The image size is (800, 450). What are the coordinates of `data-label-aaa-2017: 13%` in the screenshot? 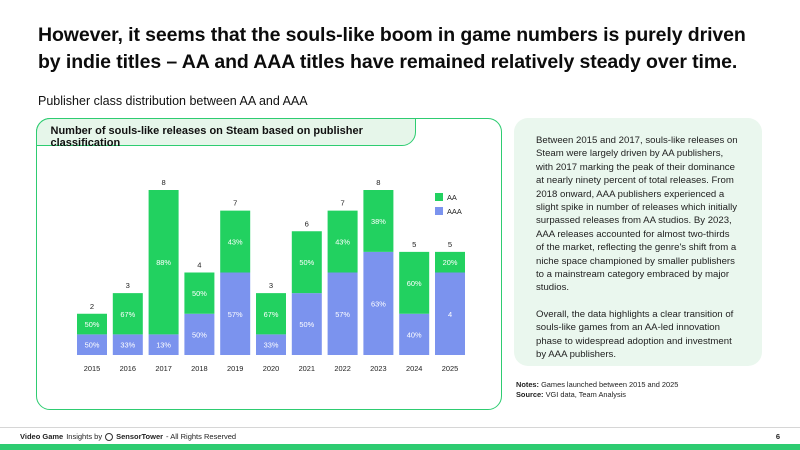 It's located at (163, 345).